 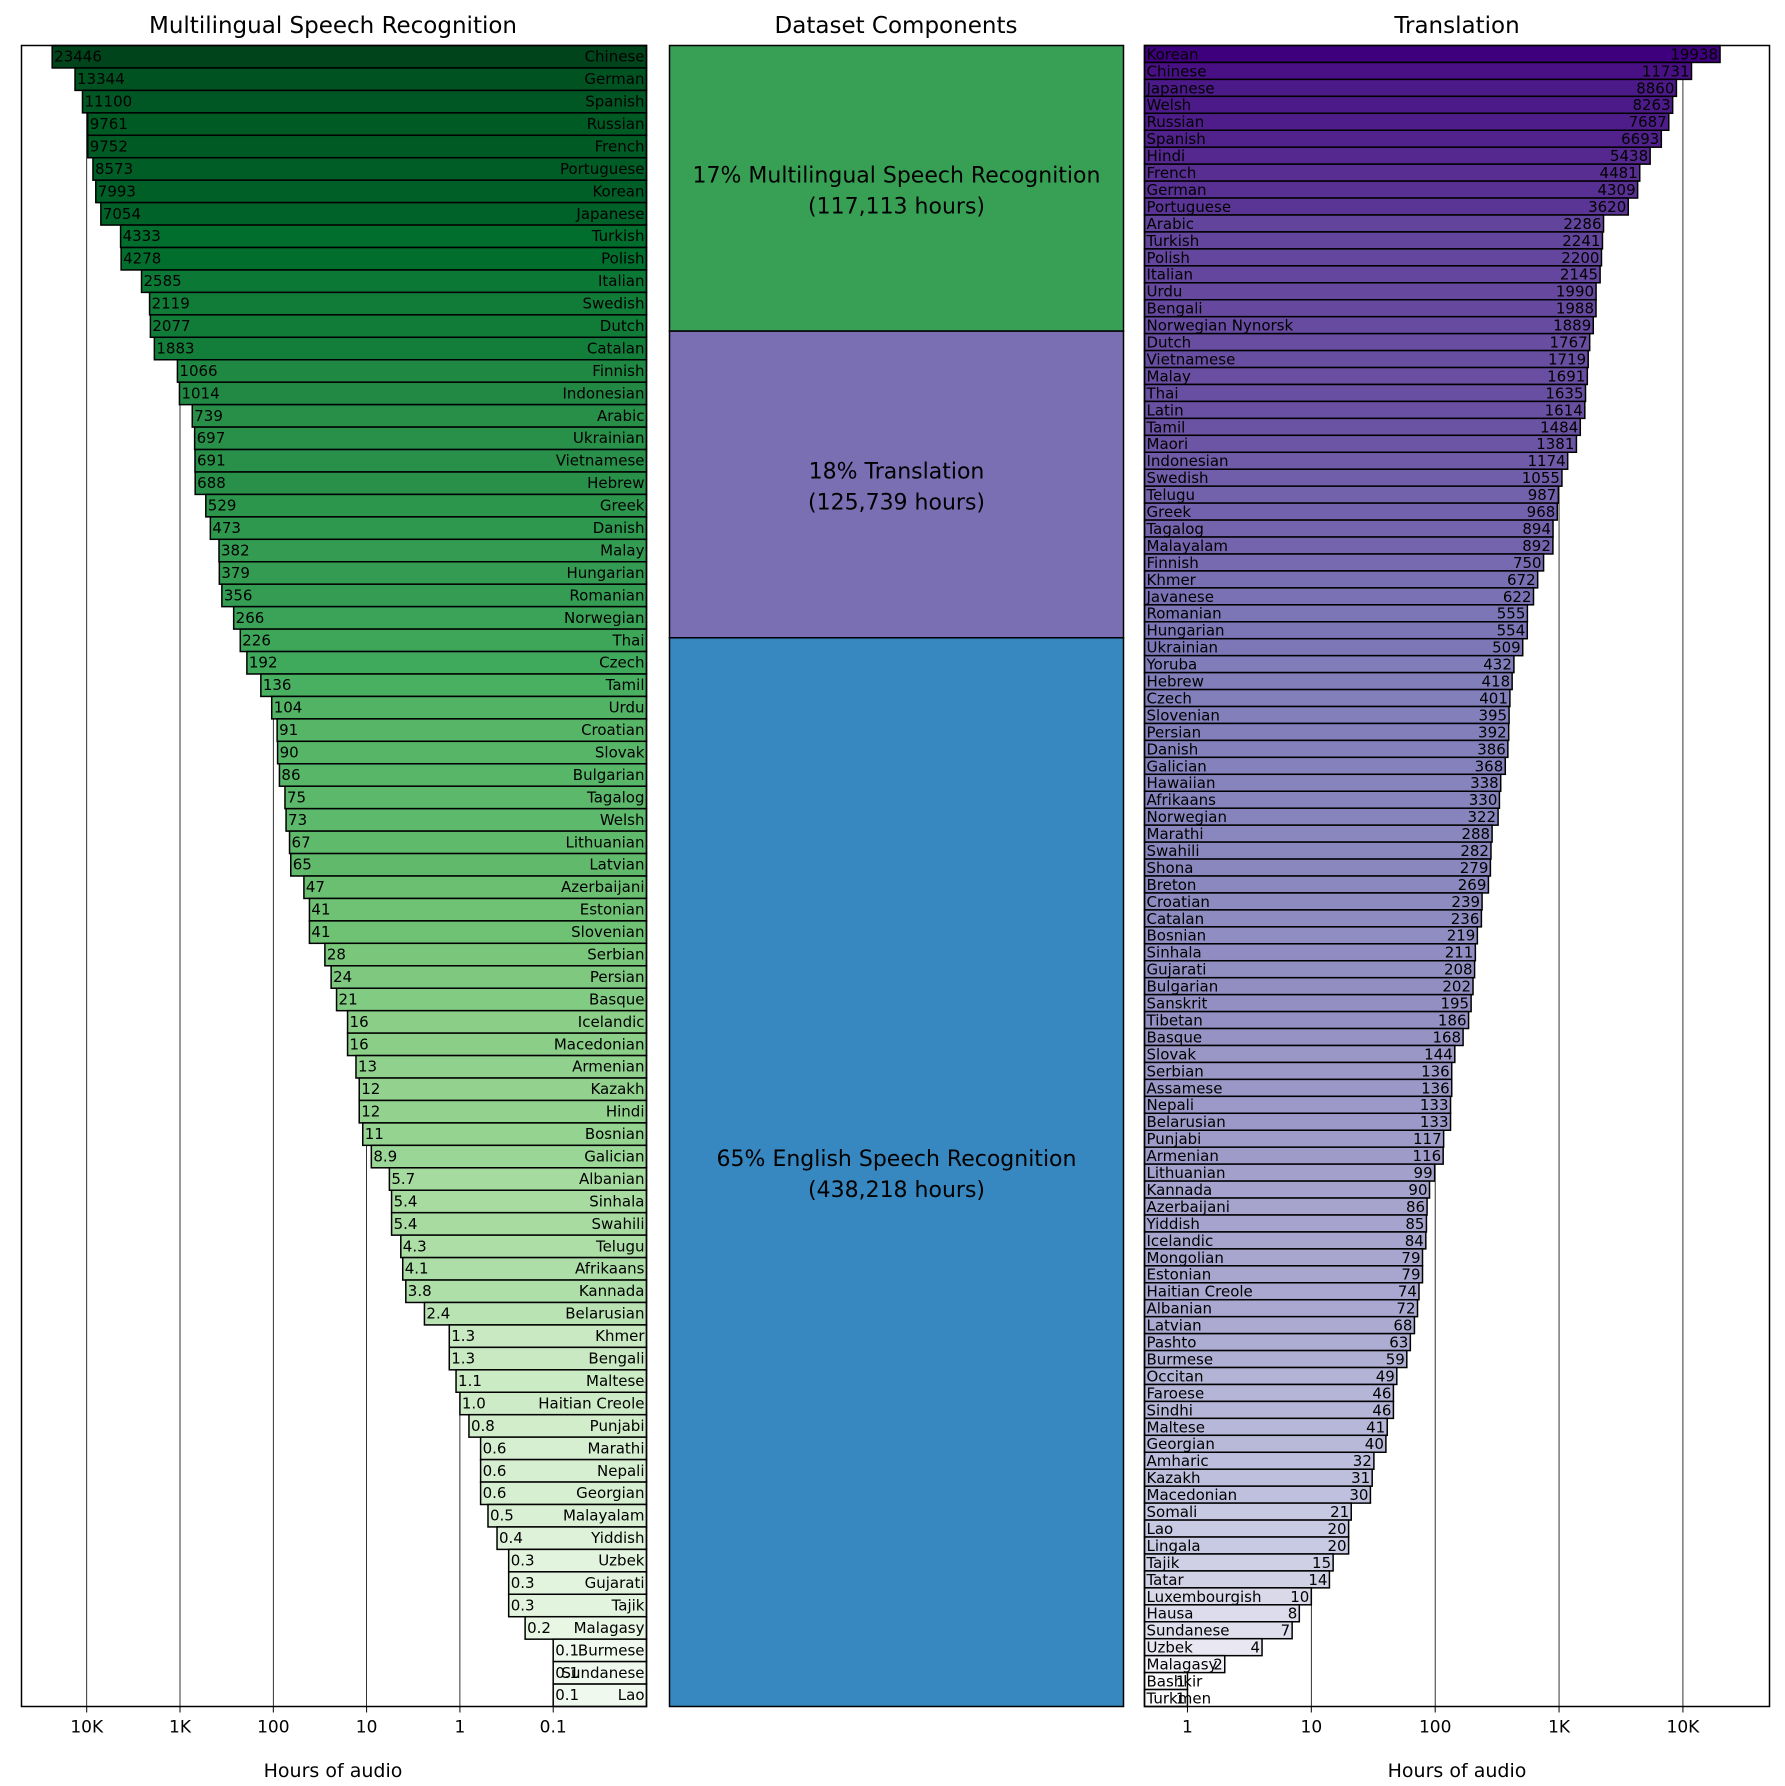 I want to click on translation-value-label: 432, so click(x=1497, y=665).